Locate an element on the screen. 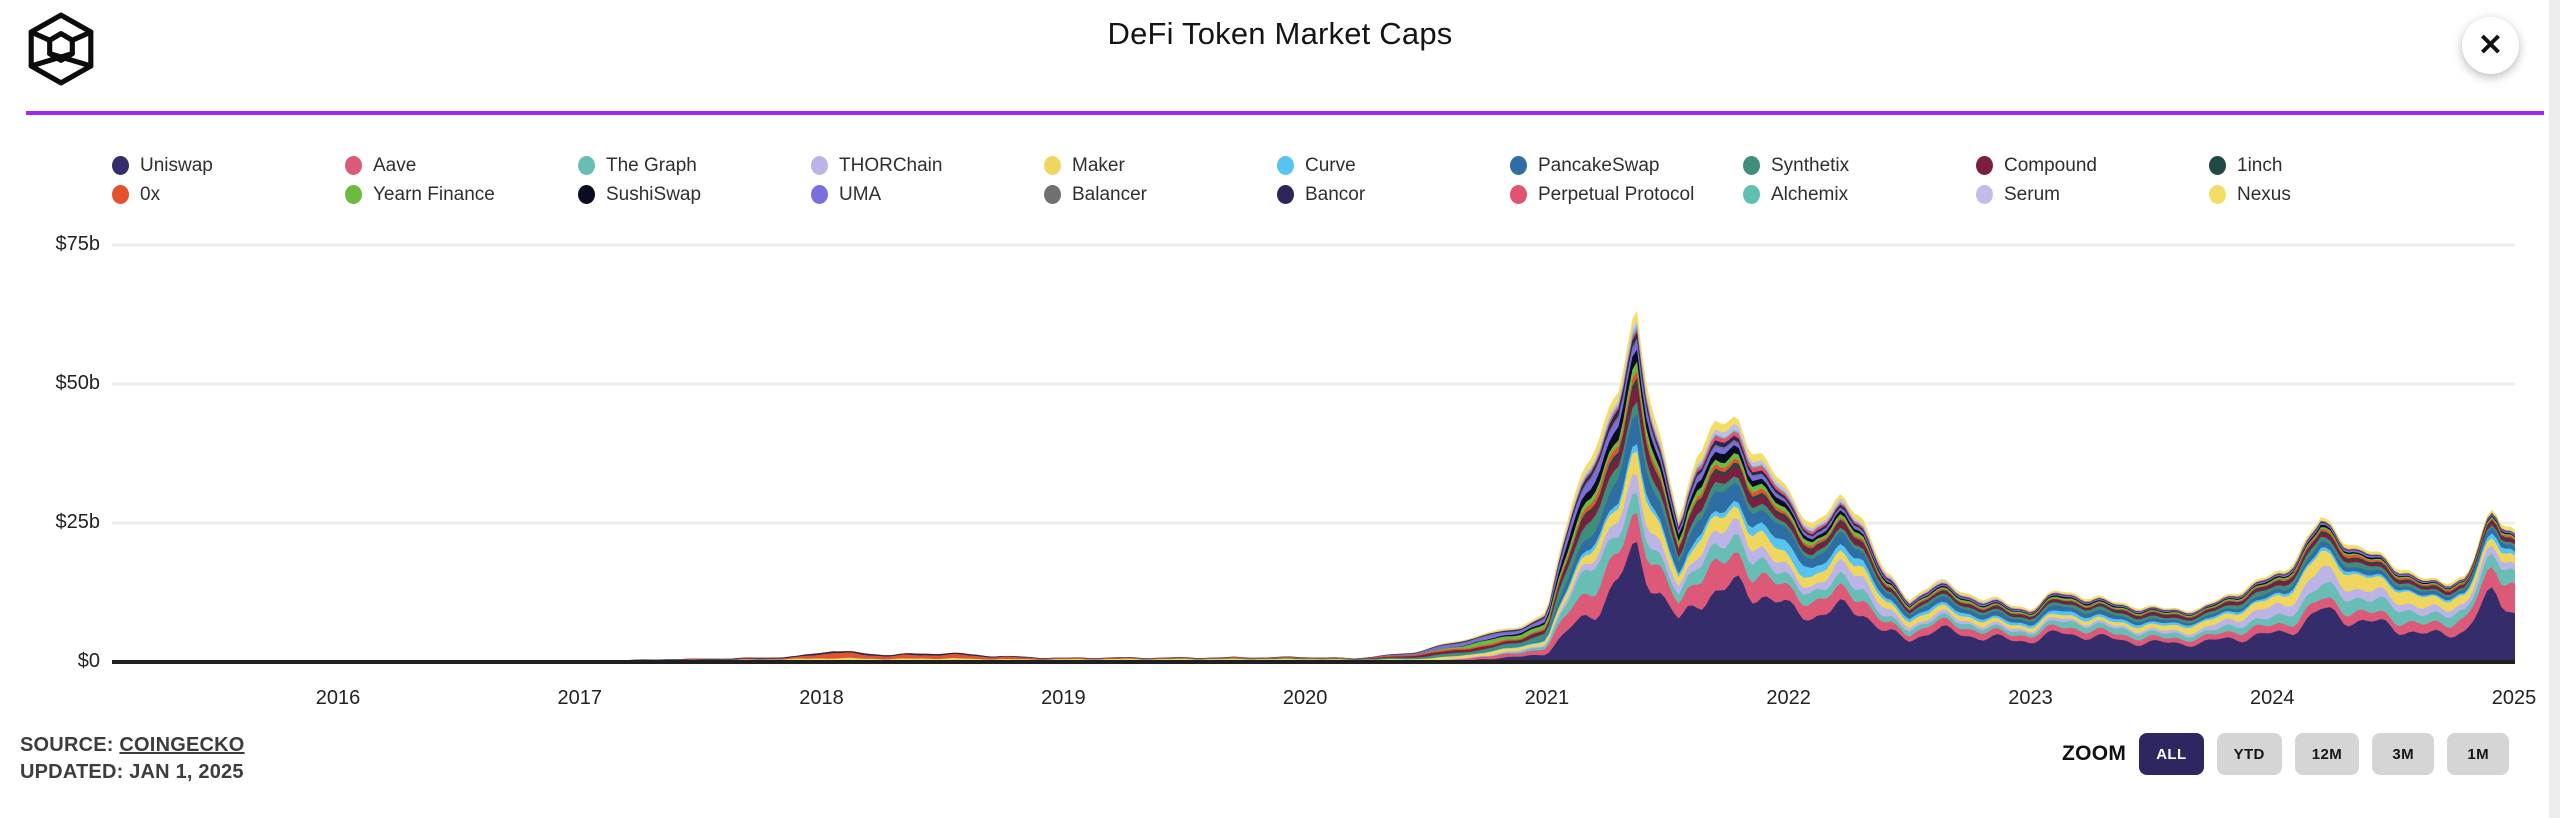 The image size is (2560, 818). legend-label: UMA is located at coordinates (860, 194).